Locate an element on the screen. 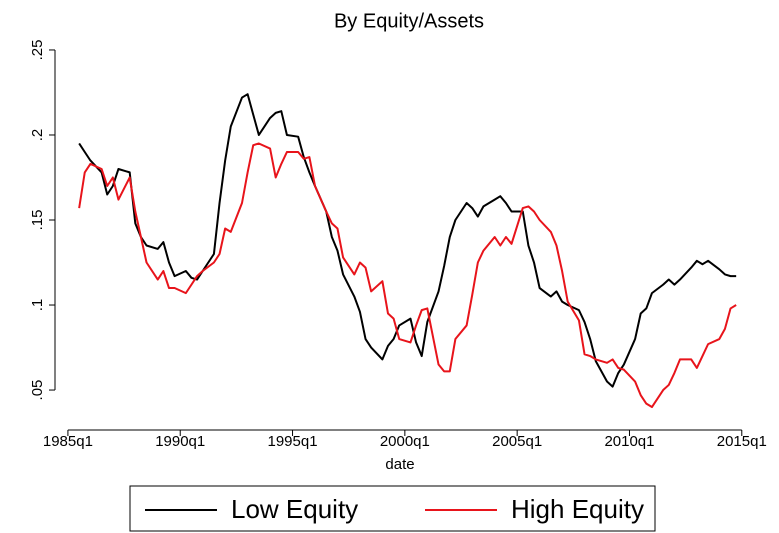 This screenshot has width=779, height=533. y-tick-label: .2 is located at coordinates (37, 135).